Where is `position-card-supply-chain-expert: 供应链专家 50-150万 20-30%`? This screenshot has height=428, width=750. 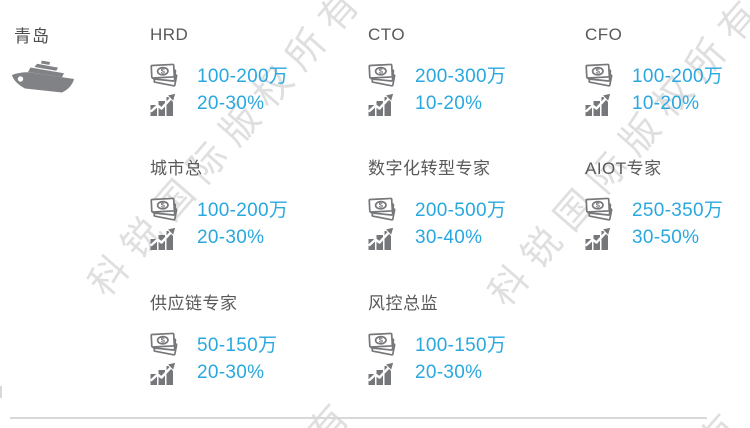 position-card-supply-chain-expert: 供应链专家 50-150万 20-30% is located at coordinates (255, 340).